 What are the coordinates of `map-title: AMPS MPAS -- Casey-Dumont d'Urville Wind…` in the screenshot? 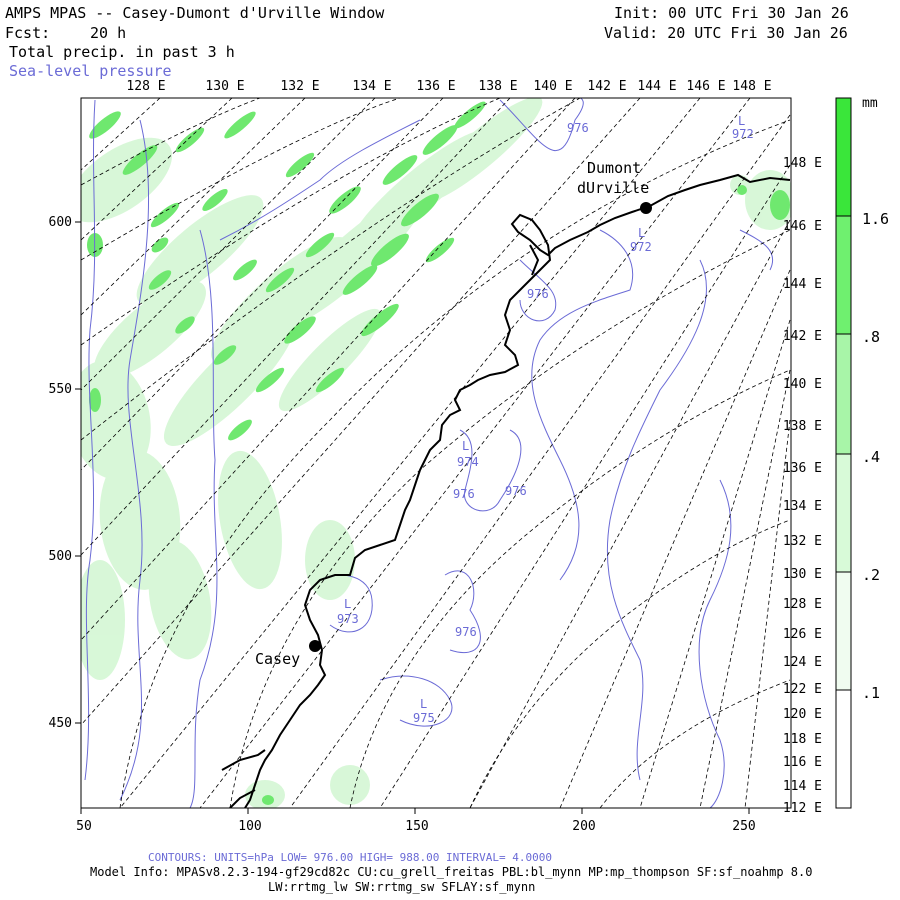 It's located at (195, 13).